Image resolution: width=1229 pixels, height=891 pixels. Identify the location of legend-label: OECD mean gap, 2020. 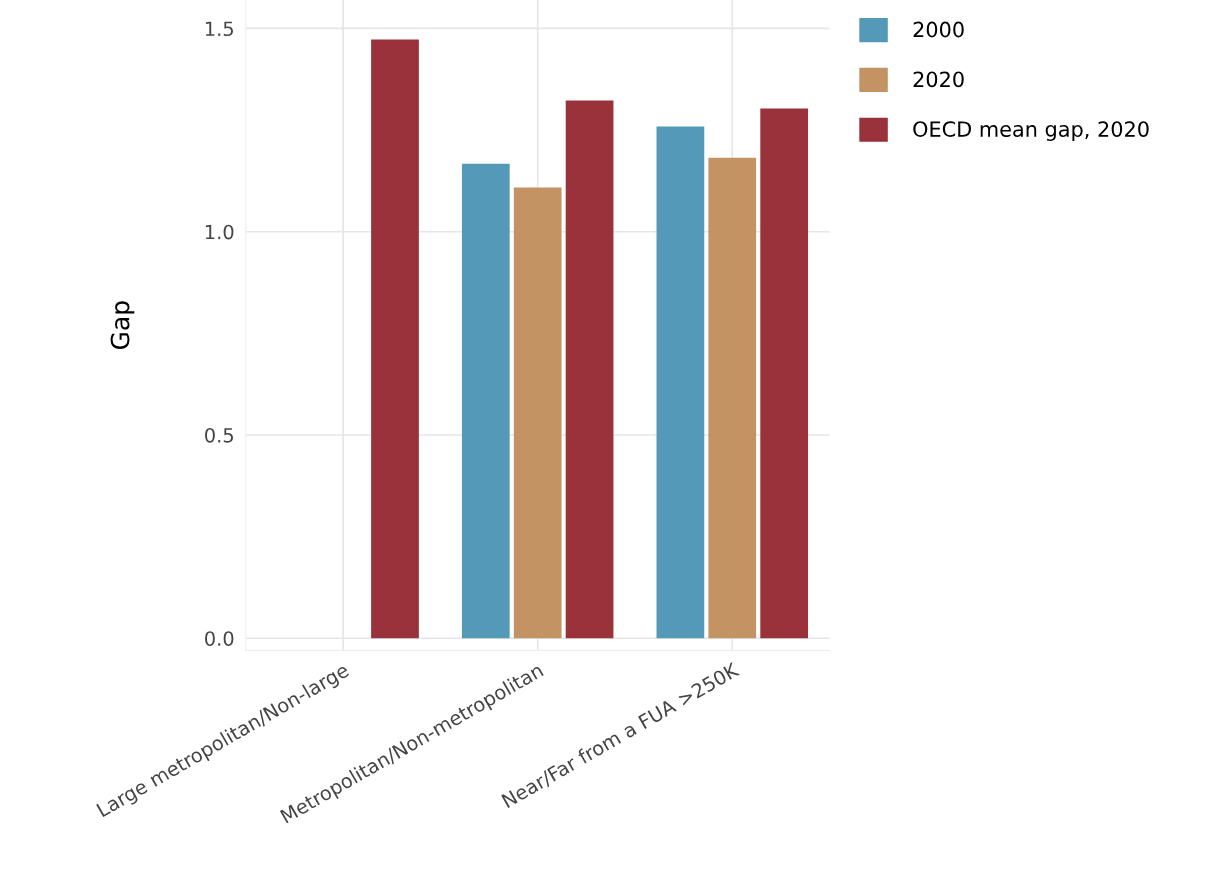
(1031, 131).